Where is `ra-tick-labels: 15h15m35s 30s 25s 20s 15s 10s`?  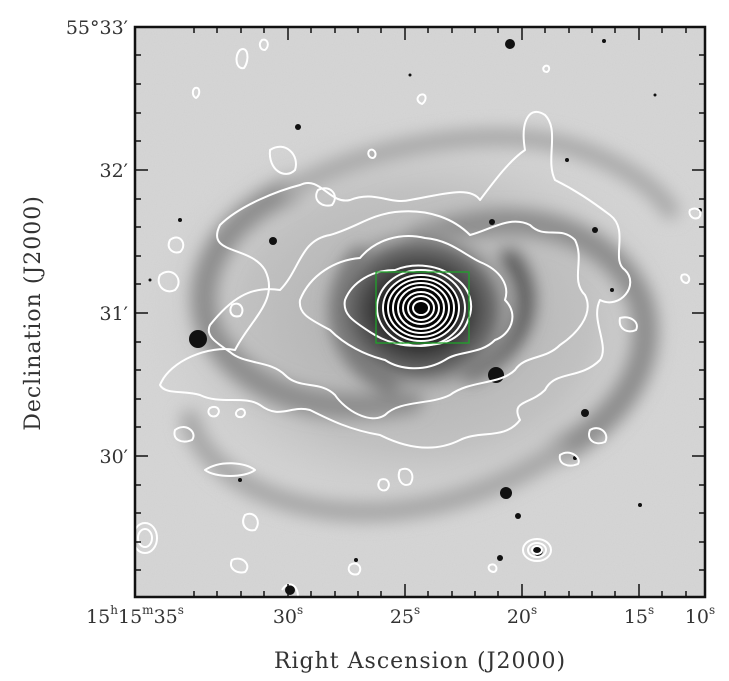
ra-tick-labels: 15h15m35s 30s 25s 20s 15s 10s is located at coordinates (400, 615).